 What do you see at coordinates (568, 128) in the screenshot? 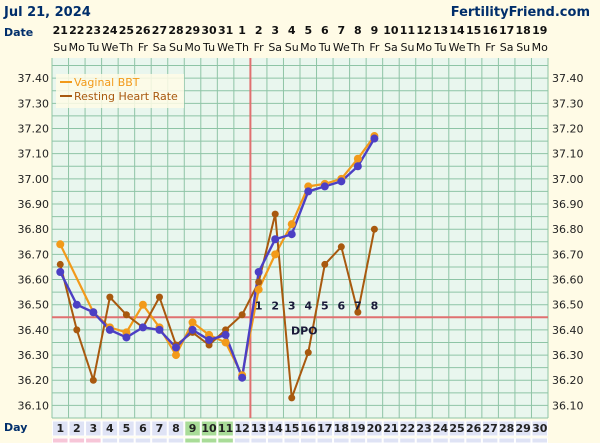
I see `y-tick-label-right: 37.20` at bounding box center [568, 128].